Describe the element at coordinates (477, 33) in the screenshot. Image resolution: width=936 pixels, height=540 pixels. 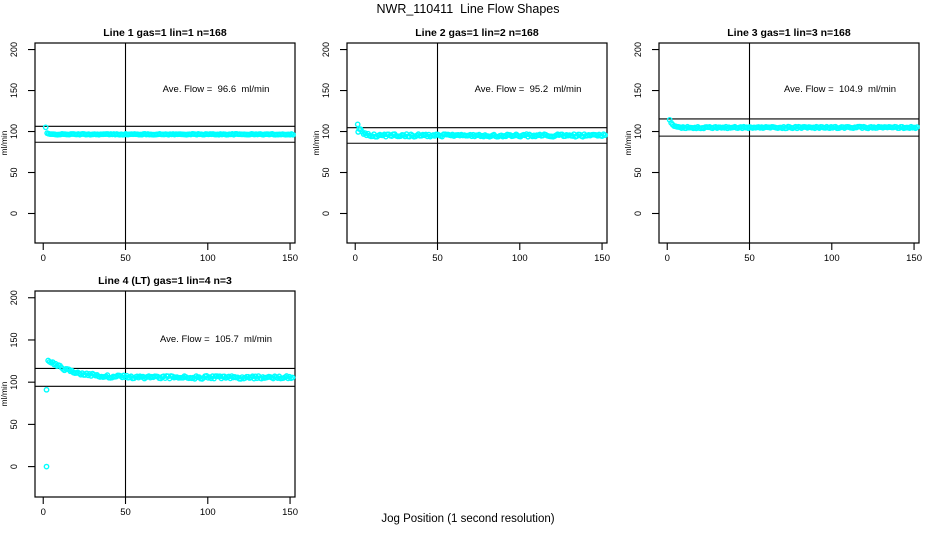
I see `subplot-title-line-2: Line 2 gas=1 lin=2 n=168` at that location.